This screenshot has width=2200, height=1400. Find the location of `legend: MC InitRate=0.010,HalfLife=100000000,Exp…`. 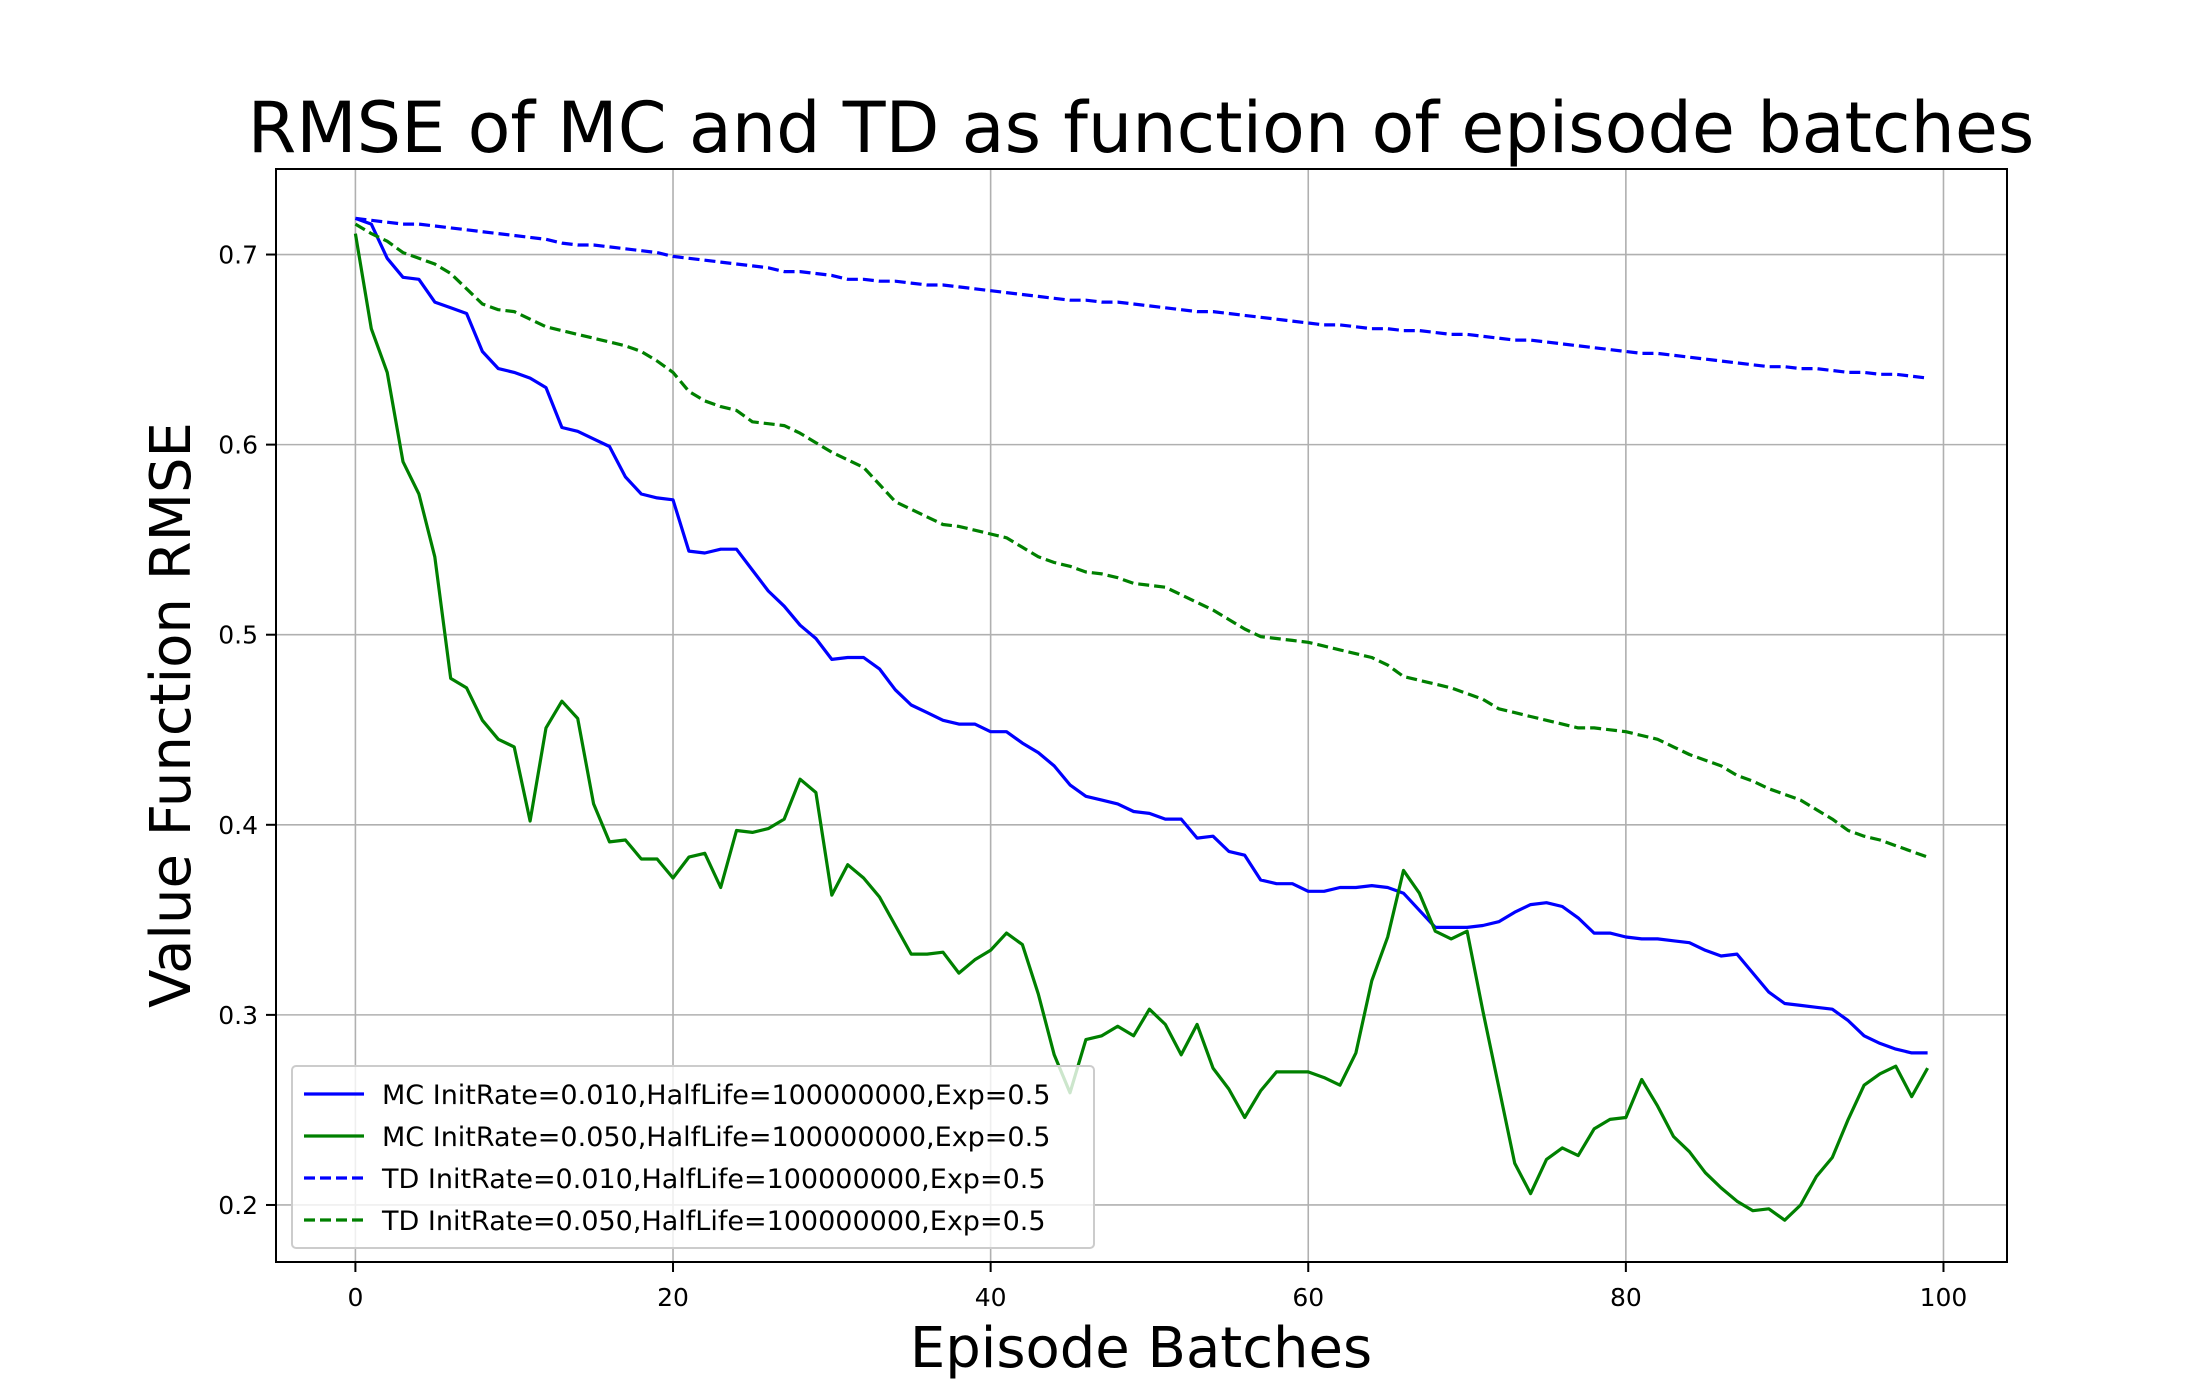

legend: MC InitRate=0.010,HalfLife=100000000,Exp… is located at coordinates (693, 1157).